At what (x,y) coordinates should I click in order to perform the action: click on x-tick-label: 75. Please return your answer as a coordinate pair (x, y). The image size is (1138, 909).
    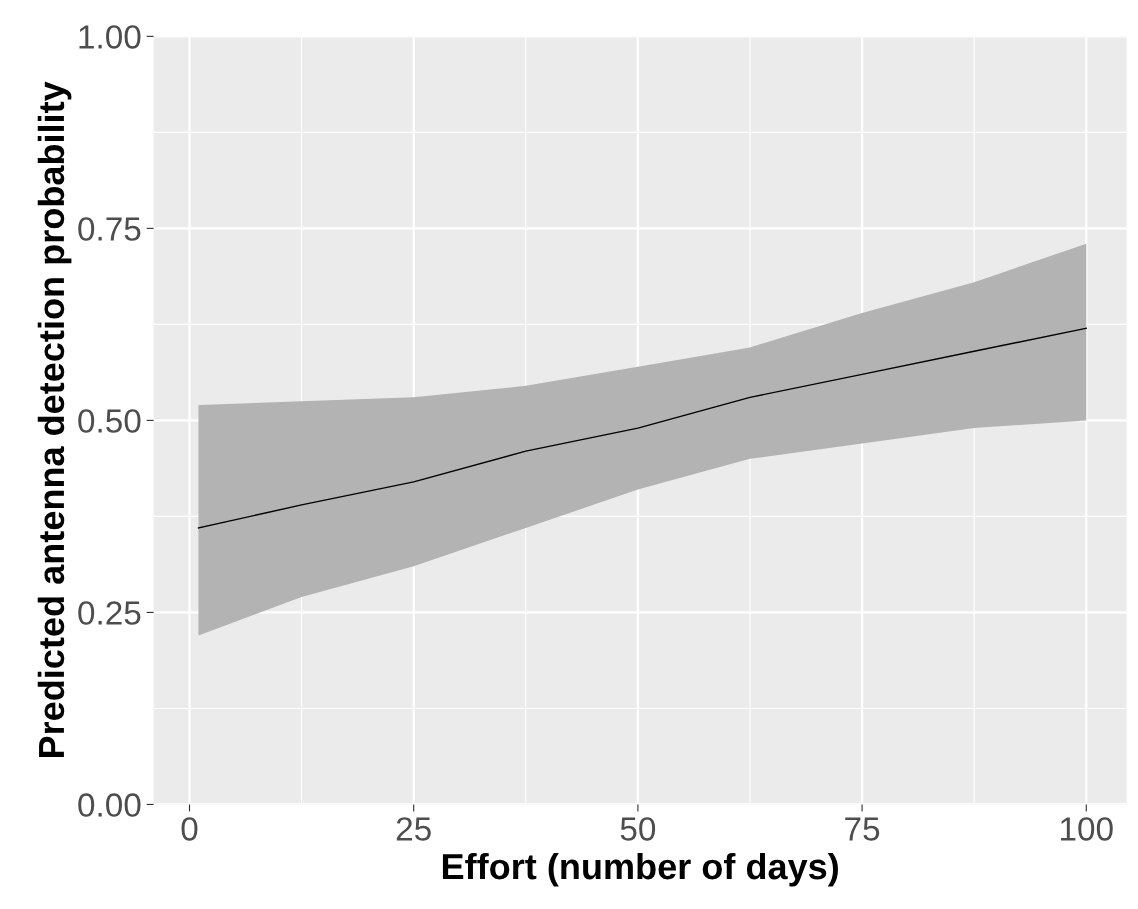
    Looking at the image, I should click on (862, 829).